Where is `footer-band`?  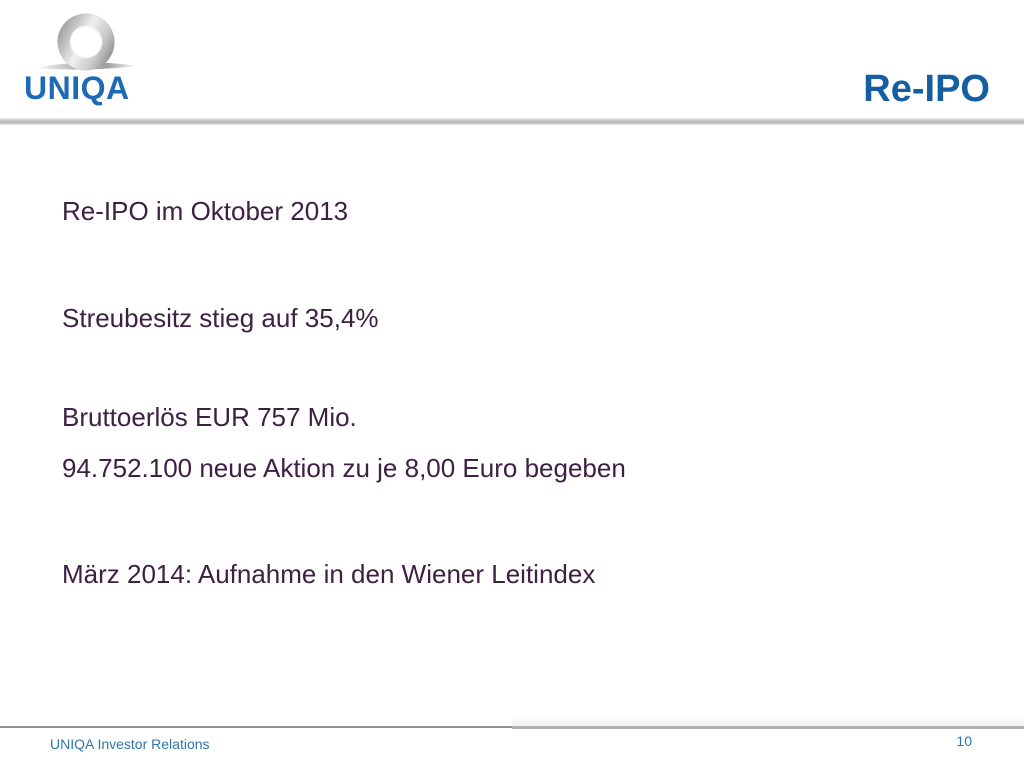
footer-band is located at coordinates (768, 719).